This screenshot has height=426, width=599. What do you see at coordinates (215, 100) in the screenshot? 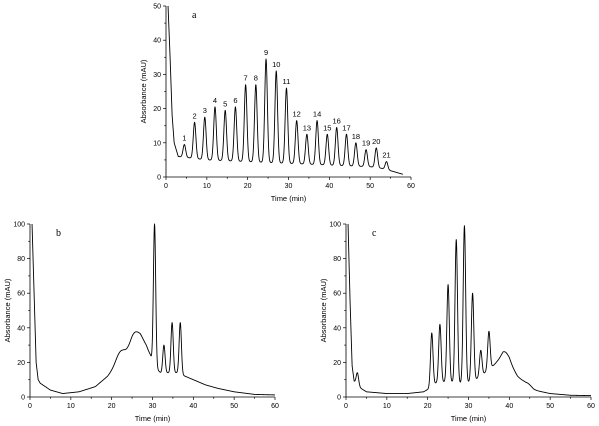
I see `peak-label: 4` at bounding box center [215, 100].